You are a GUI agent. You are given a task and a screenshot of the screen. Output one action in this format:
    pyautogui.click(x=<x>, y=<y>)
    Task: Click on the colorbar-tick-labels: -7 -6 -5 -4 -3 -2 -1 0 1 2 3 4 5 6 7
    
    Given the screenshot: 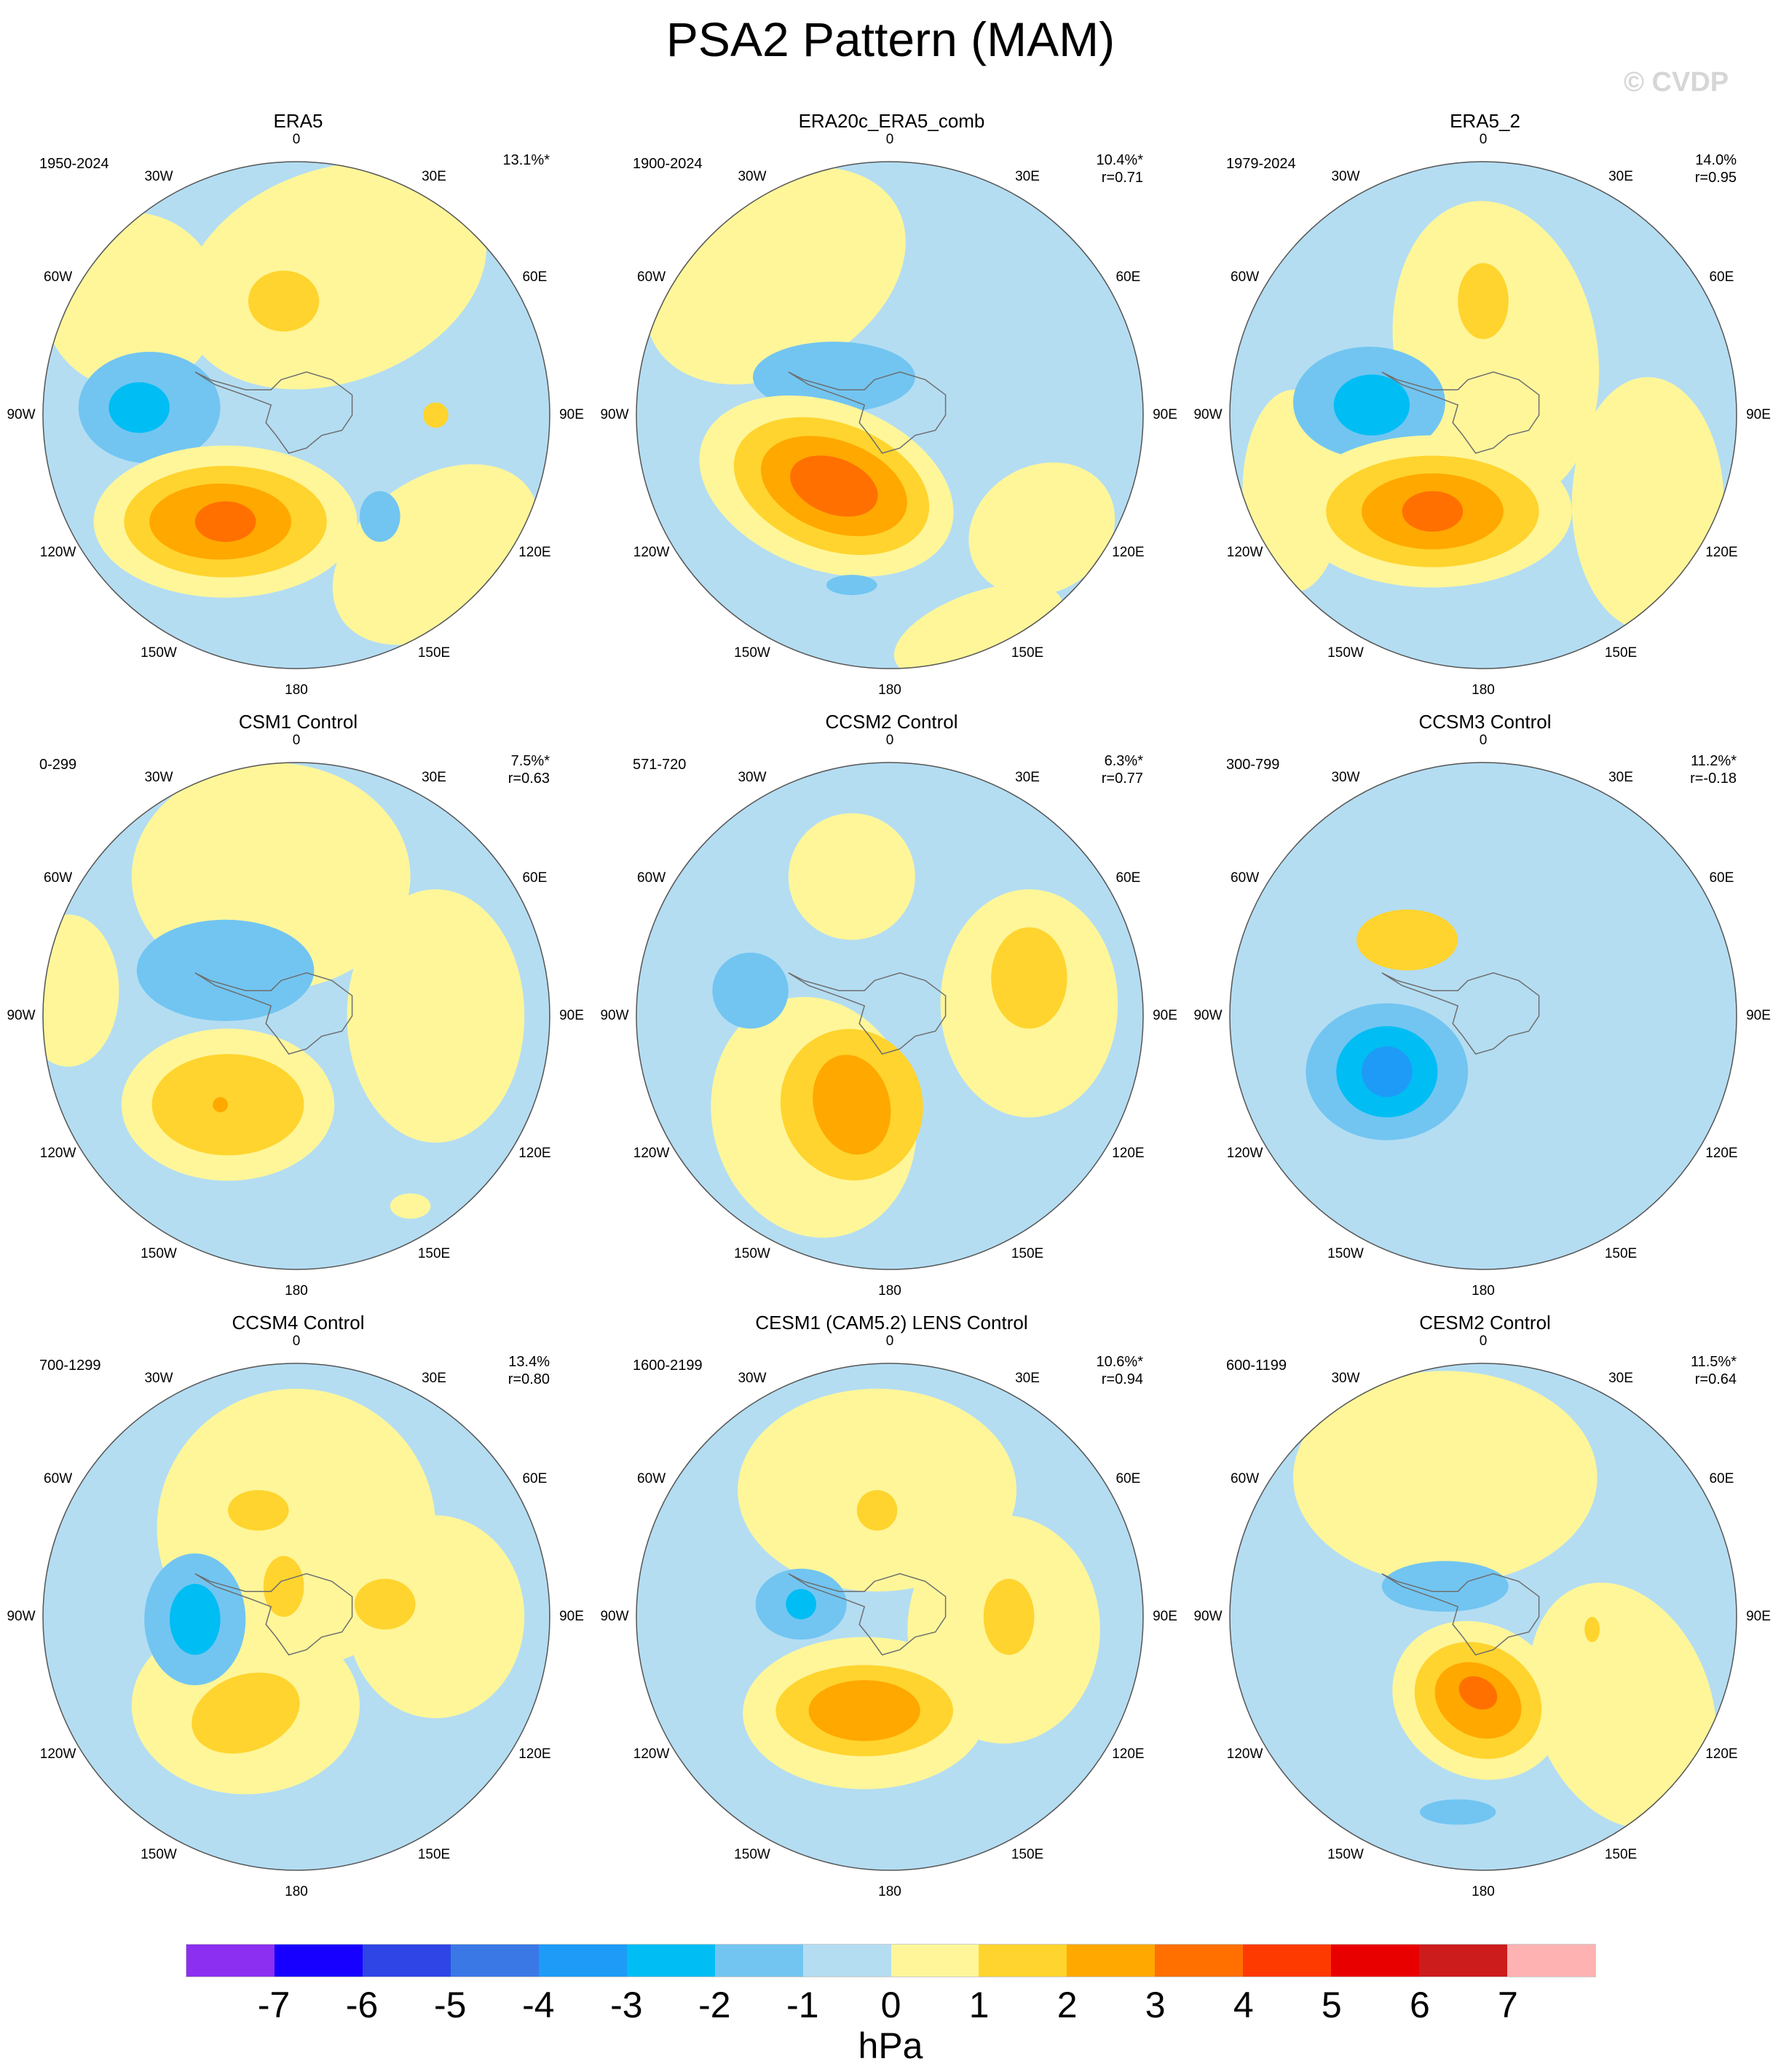 What is the action you would take?
    pyautogui.click(x=891, y=2006)
    